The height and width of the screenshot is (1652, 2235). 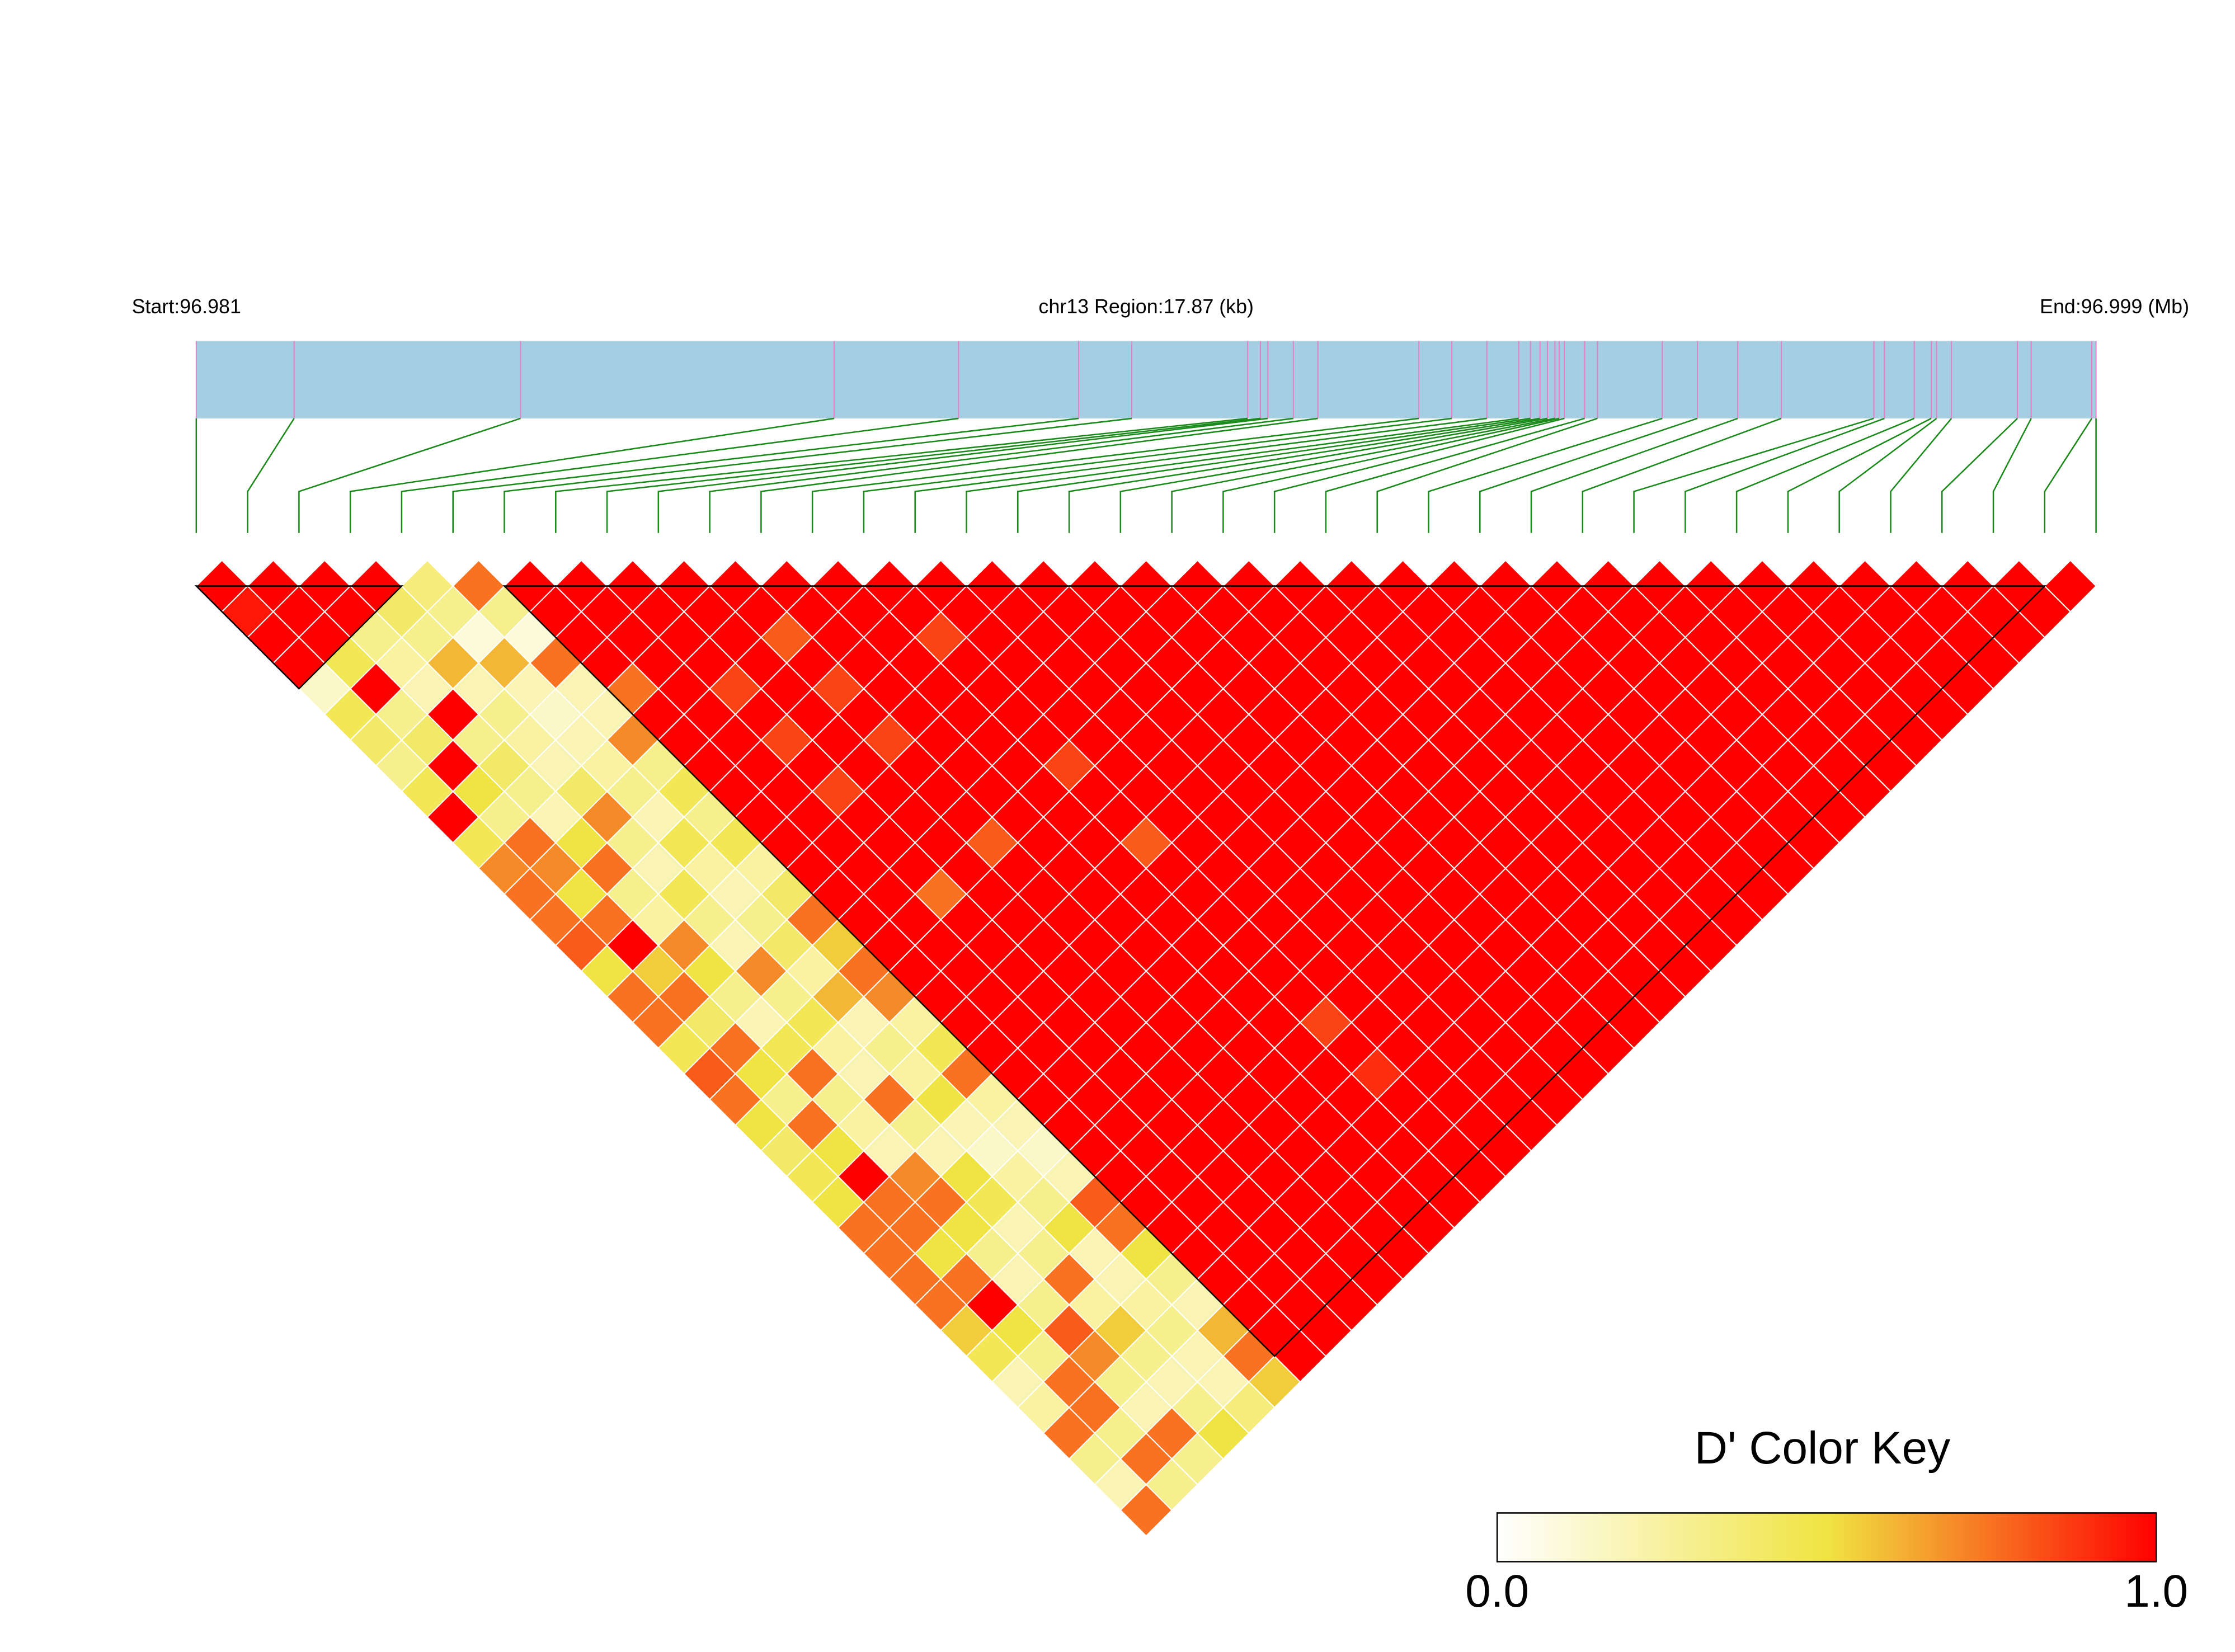 I want to click on chart-title: chr13 Region:17.87 (kb), so click(x=1146, y=306).